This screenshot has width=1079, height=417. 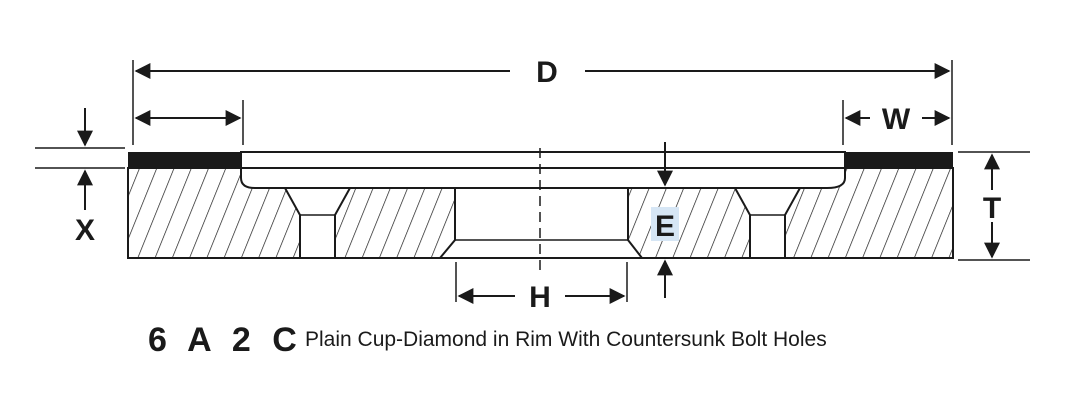 What do you see at coordinates (540, 297) in the screenshot?
I see `label-h: H` at bounding box center [540, 297].